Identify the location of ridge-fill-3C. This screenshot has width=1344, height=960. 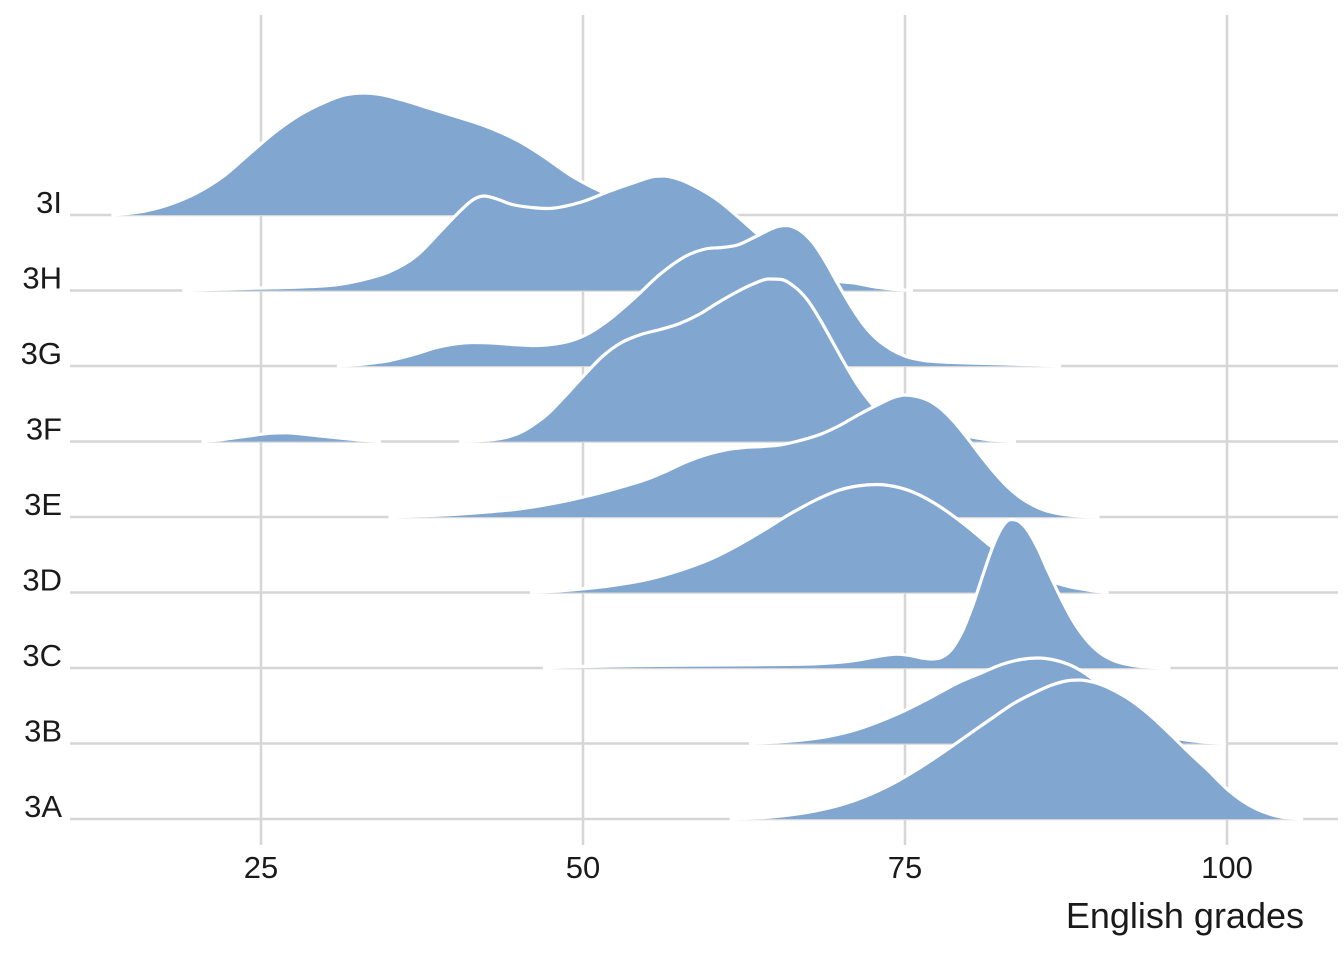
(856, 593).